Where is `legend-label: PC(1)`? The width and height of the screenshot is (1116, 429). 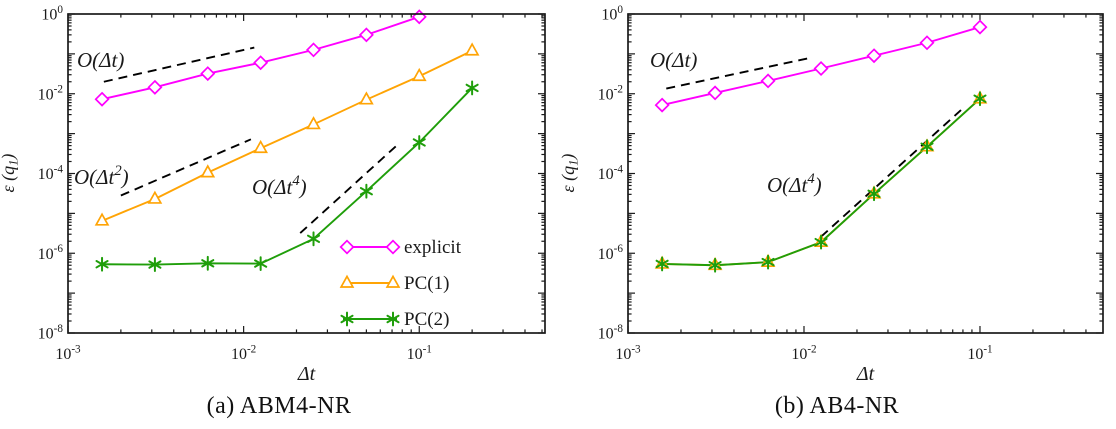
legend-label: PC(1) is located at coordinates (426, 283).